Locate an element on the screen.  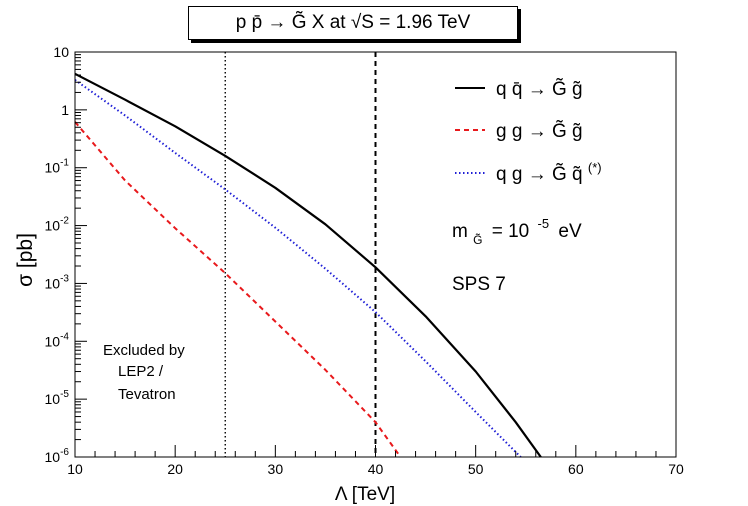
excluded-line1: Excluded by is located at coordinates (144, 350).